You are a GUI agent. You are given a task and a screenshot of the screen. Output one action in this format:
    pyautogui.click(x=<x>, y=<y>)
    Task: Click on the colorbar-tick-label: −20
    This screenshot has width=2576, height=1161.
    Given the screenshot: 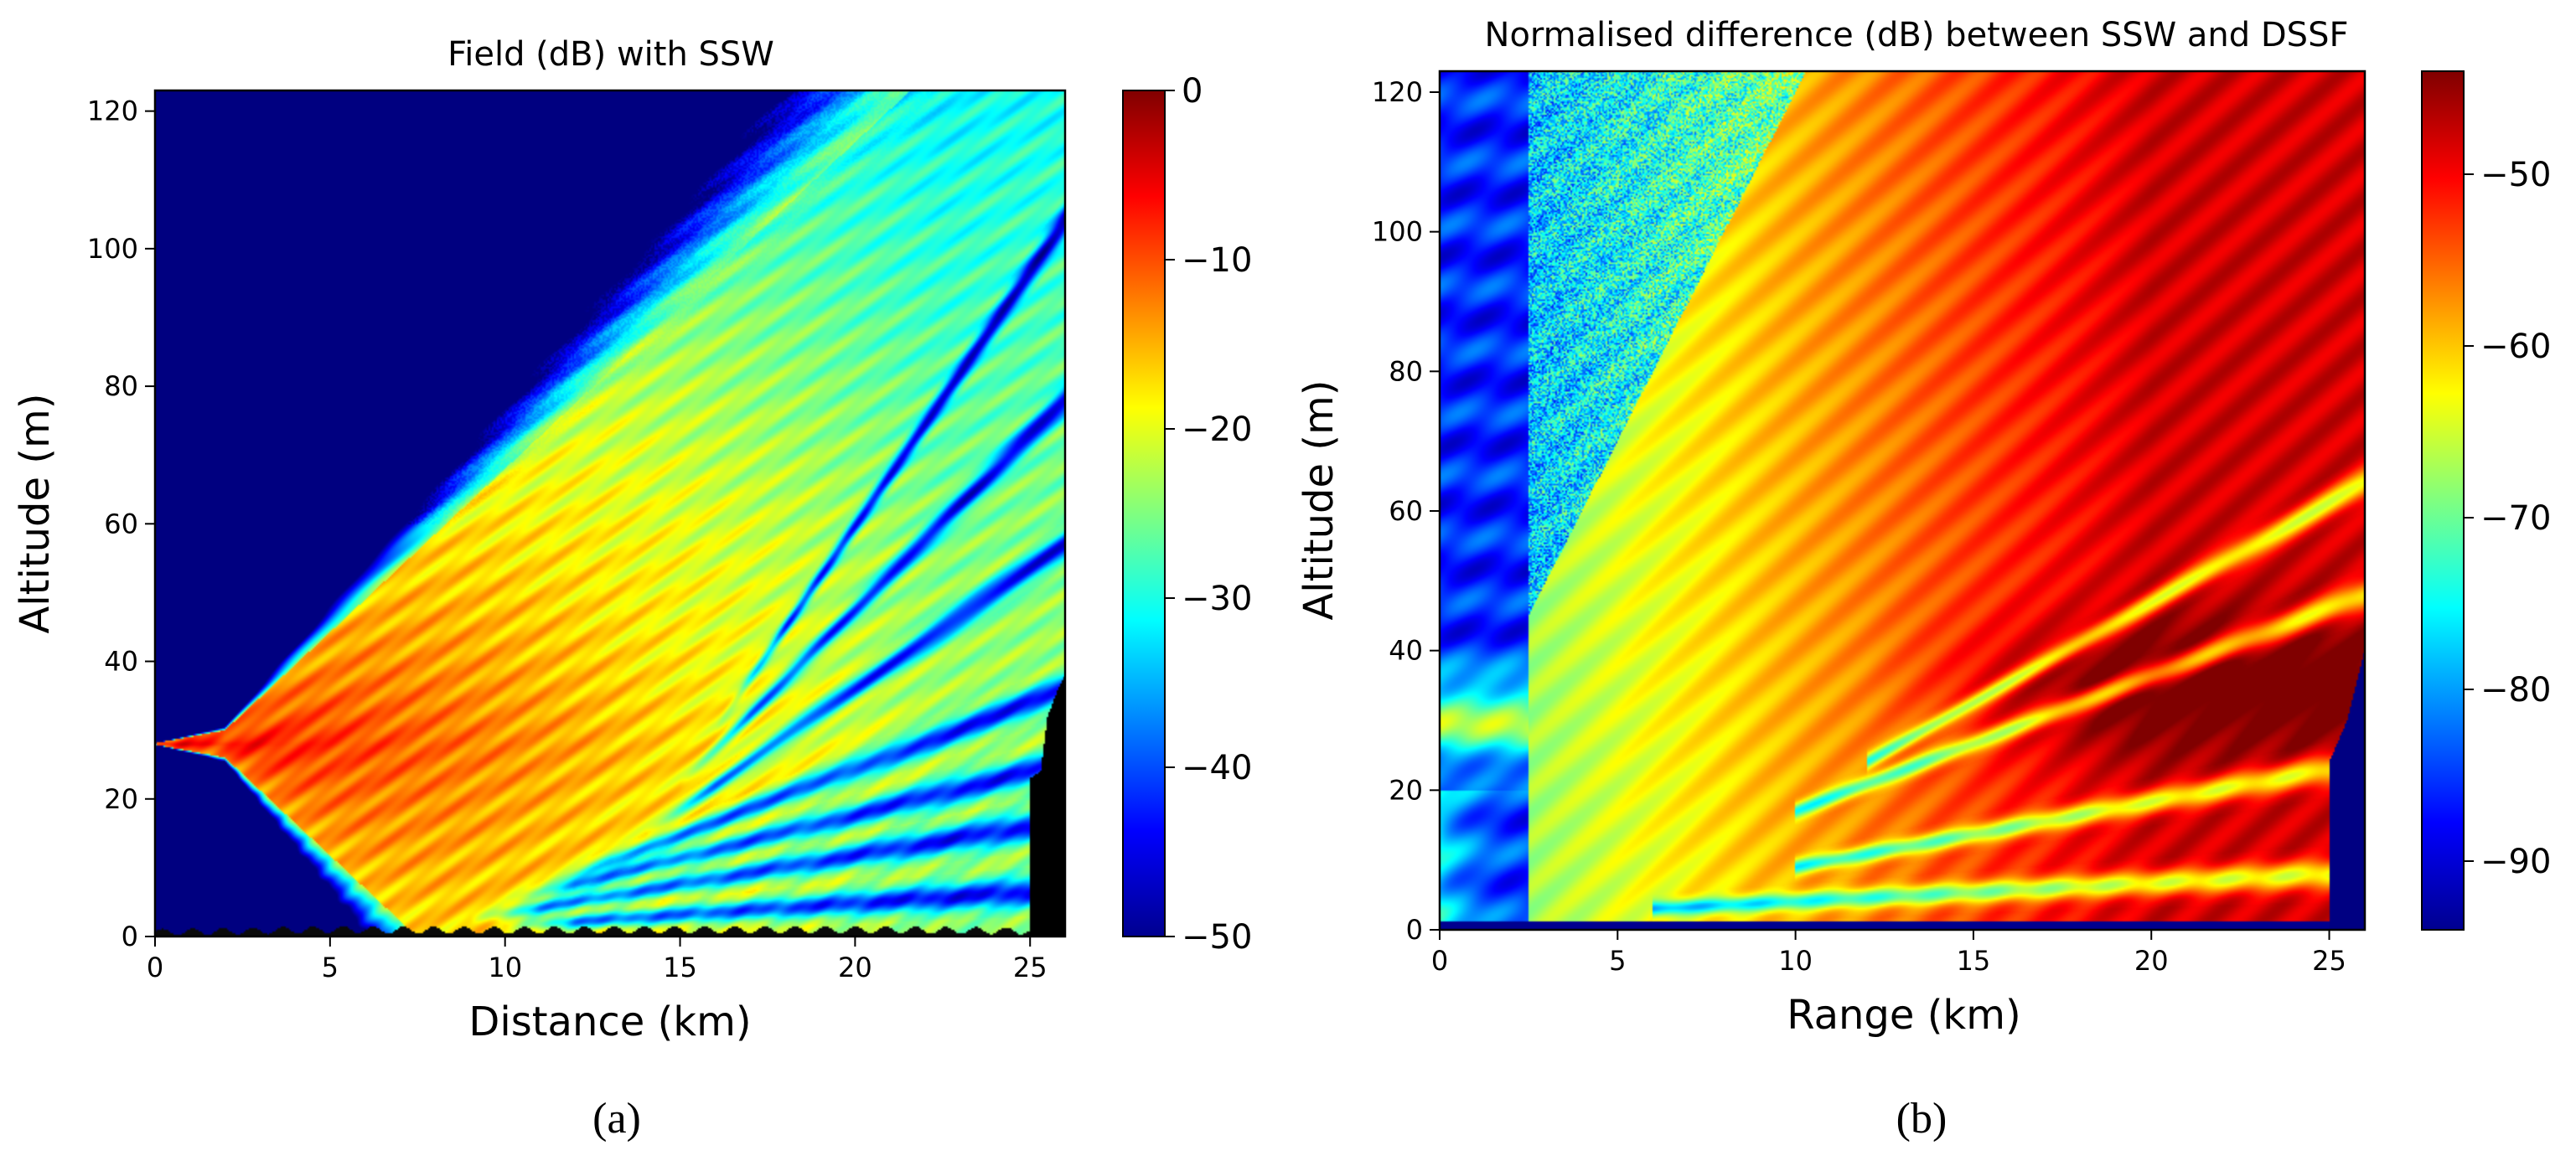 What is the action you would take?
    pyautogui.click(x=1217, y=429)
    